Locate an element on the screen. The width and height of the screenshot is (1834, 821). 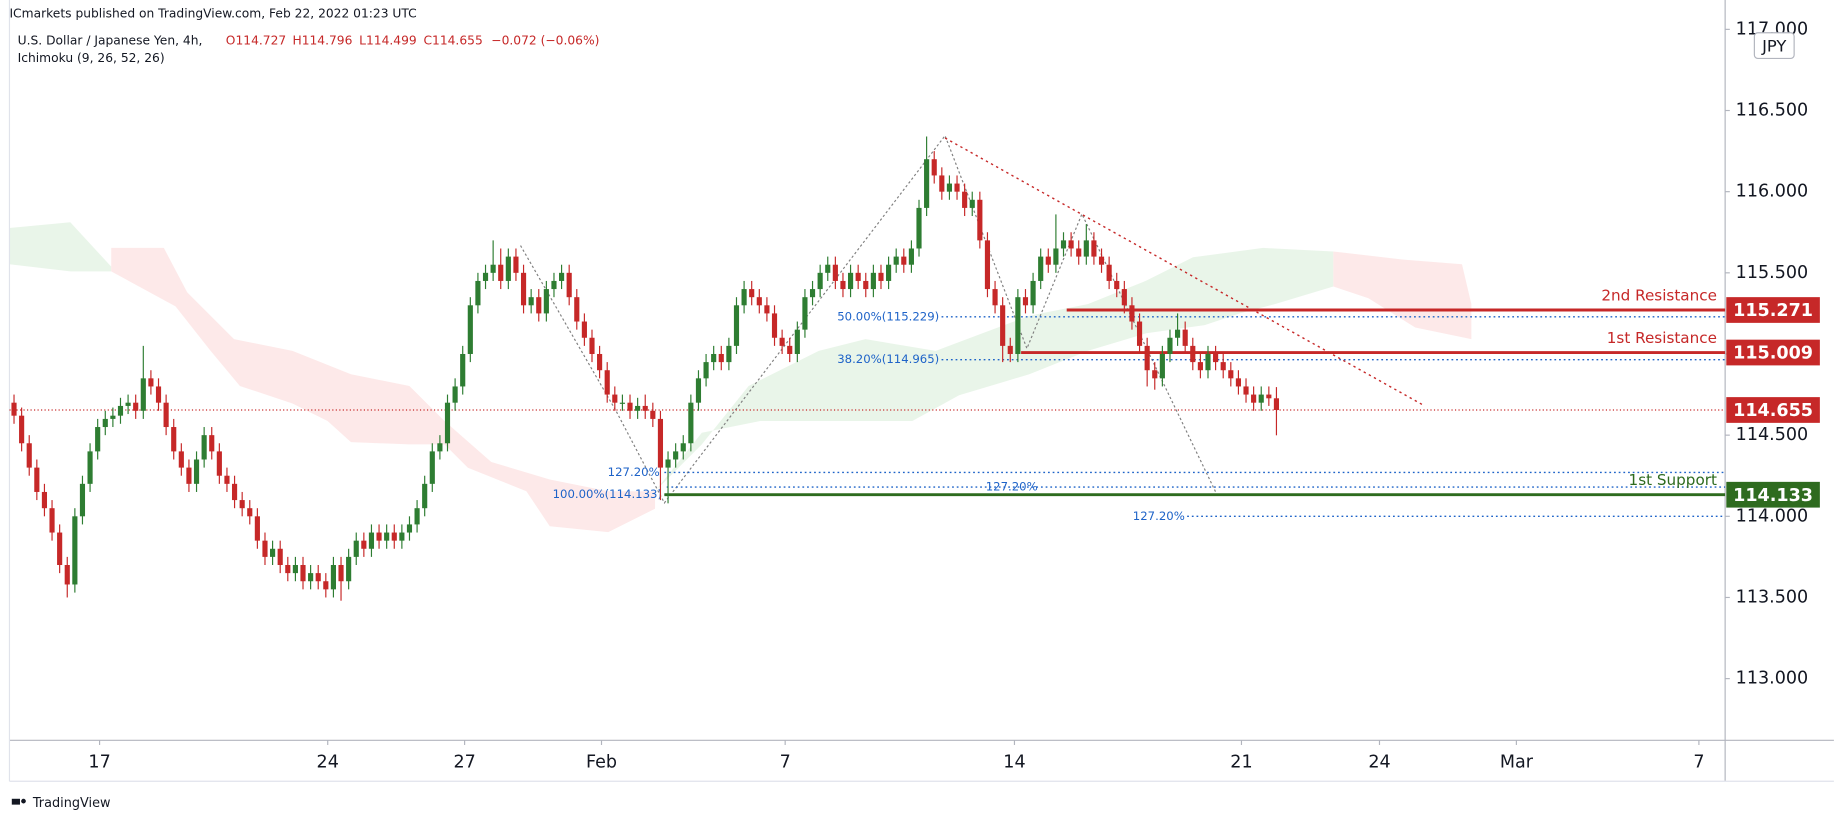
ohlc-open: O114.727 is located at coordinates (256, 40).